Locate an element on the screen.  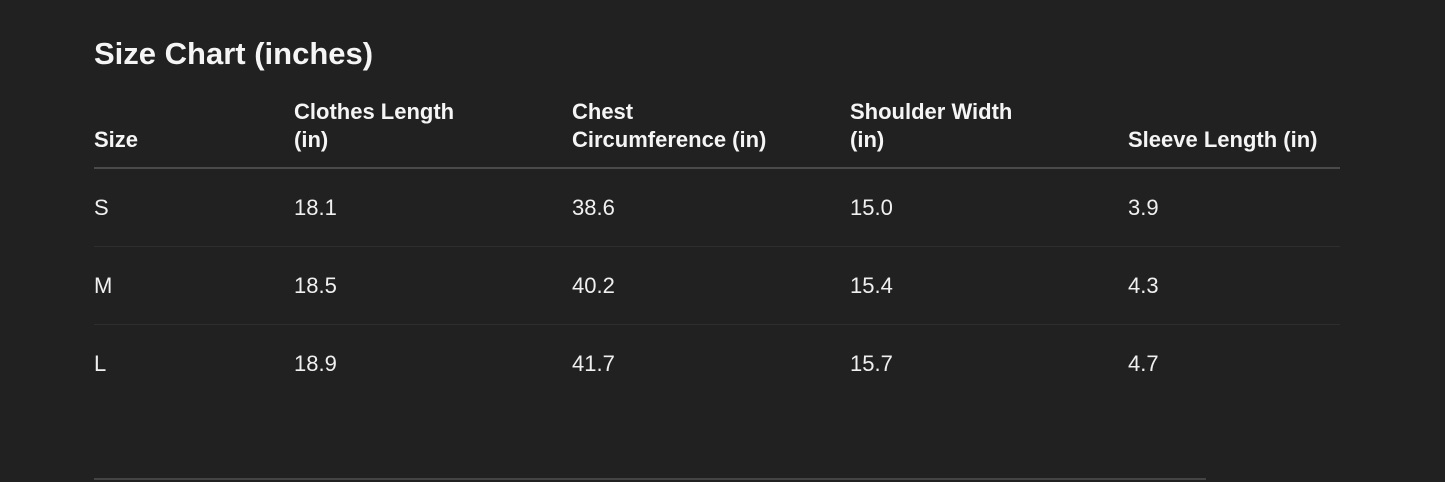
cell-chest: 38.6 is located at coordinates (711, 207).